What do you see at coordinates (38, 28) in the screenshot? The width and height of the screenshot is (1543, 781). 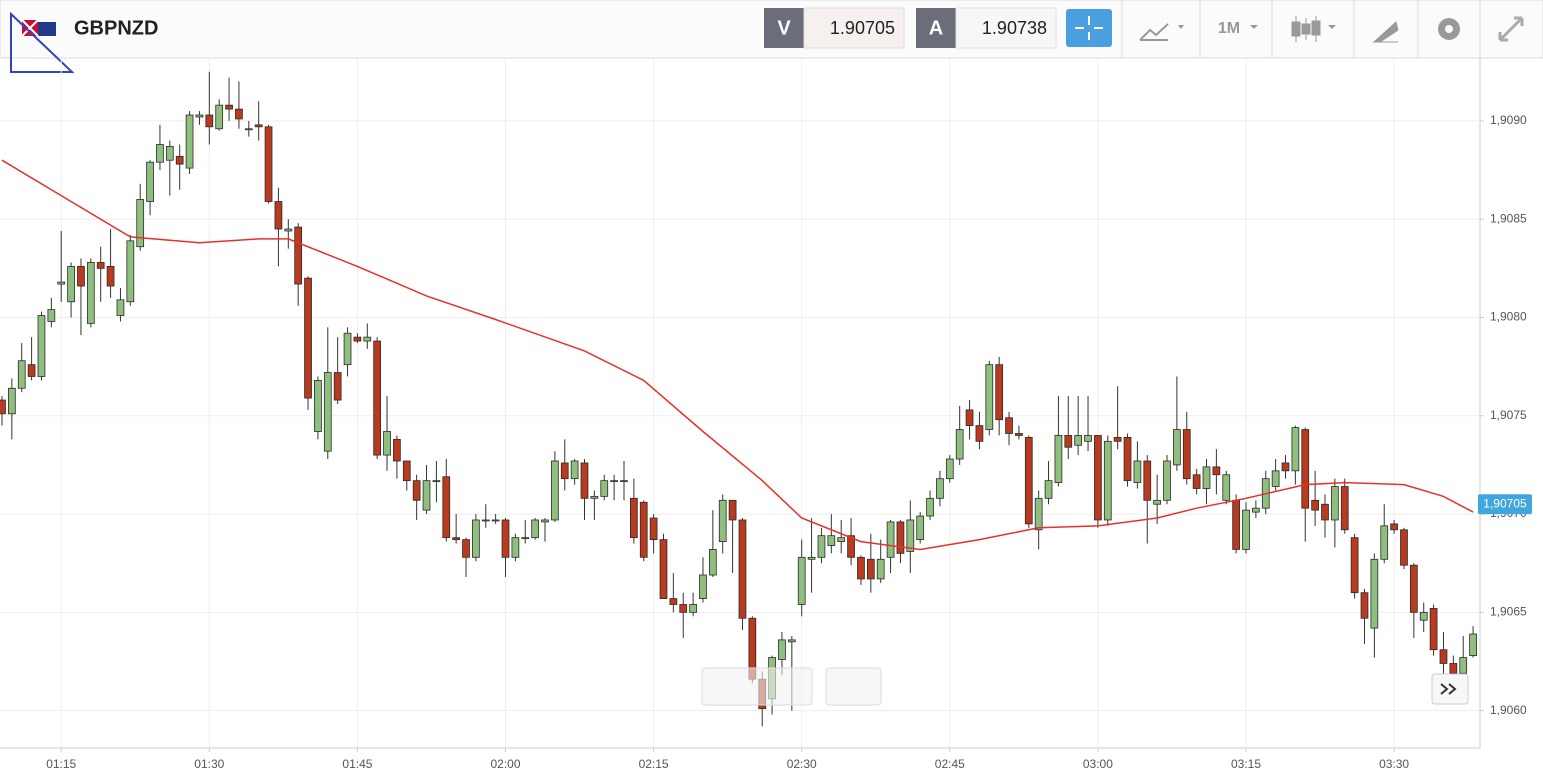 I see `flag` at bounding box center [38, 28].